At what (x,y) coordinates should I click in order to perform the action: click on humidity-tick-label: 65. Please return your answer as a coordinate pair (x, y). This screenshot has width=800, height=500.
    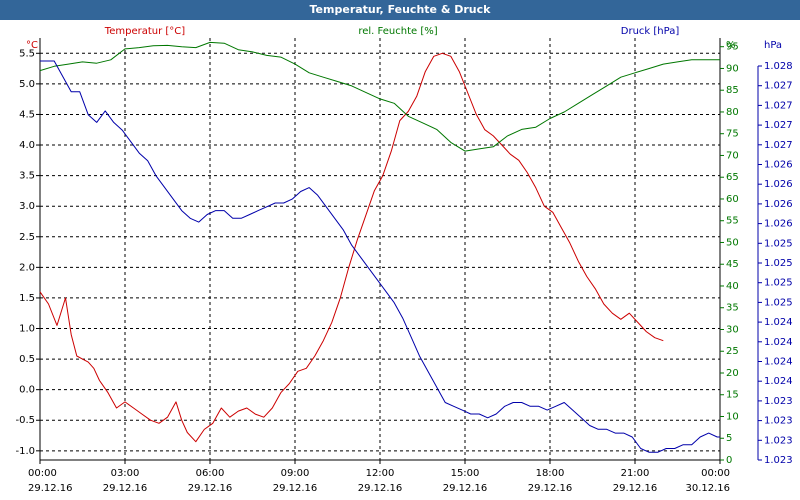
    Looking at the image, I should click on (732, 177).